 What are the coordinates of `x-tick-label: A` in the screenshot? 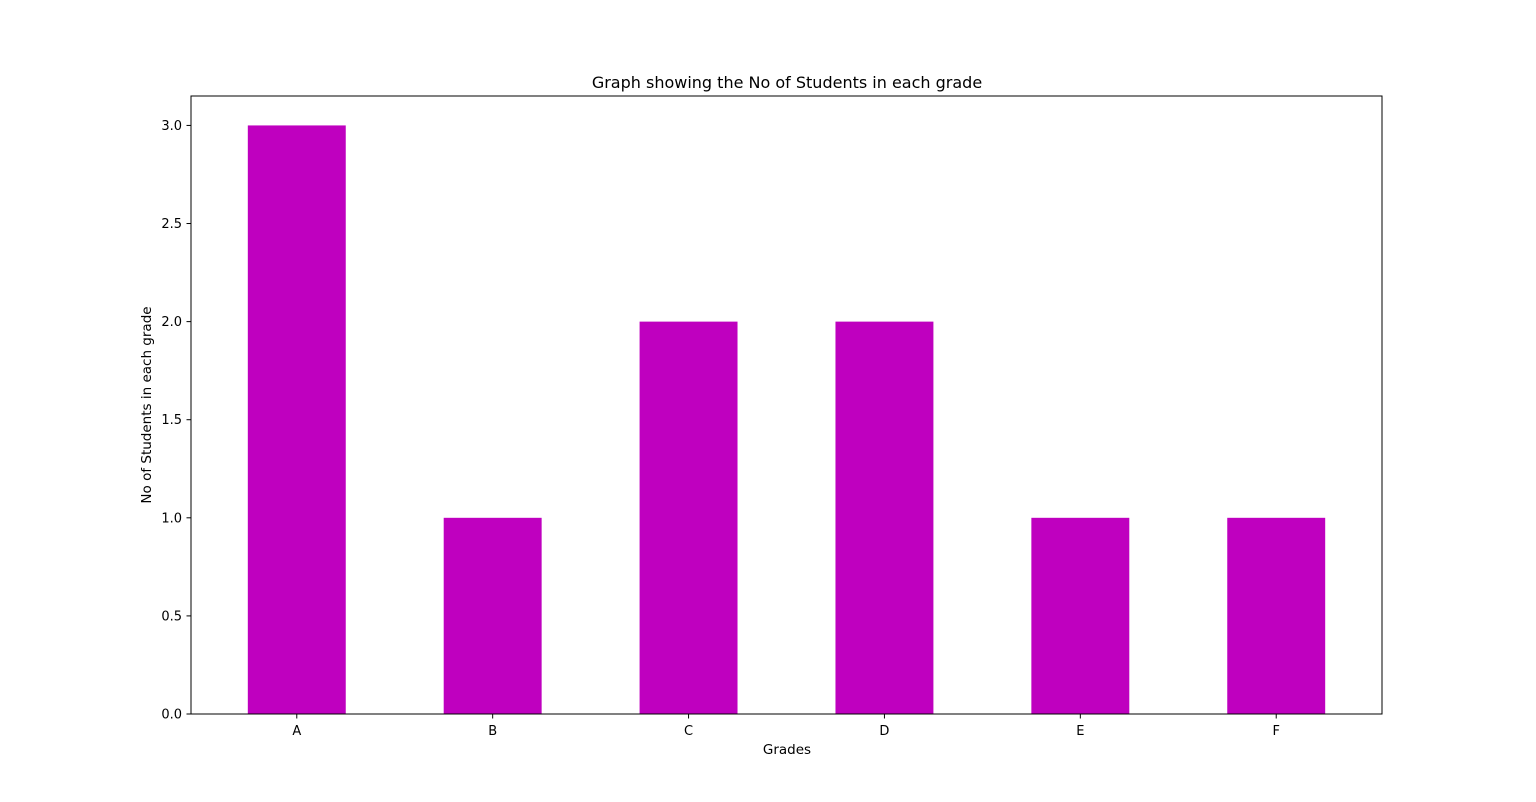 It's located at (296, 731).